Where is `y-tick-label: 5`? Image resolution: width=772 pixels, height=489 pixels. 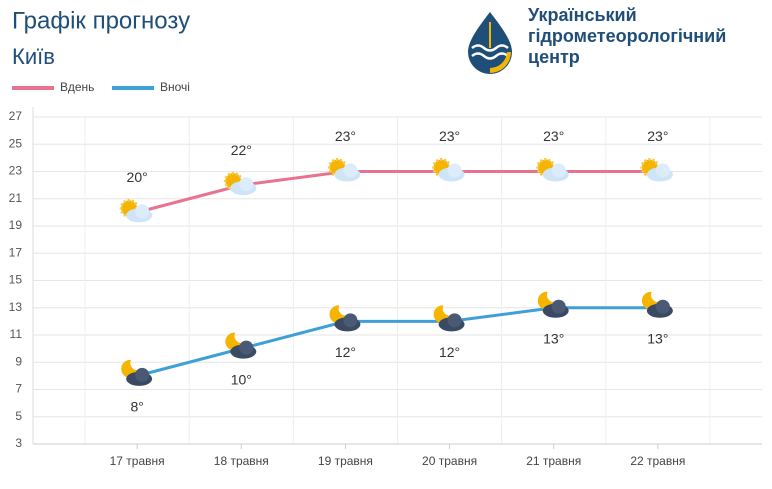 y-tick-label: 5 is located at coordinates (18, 416).